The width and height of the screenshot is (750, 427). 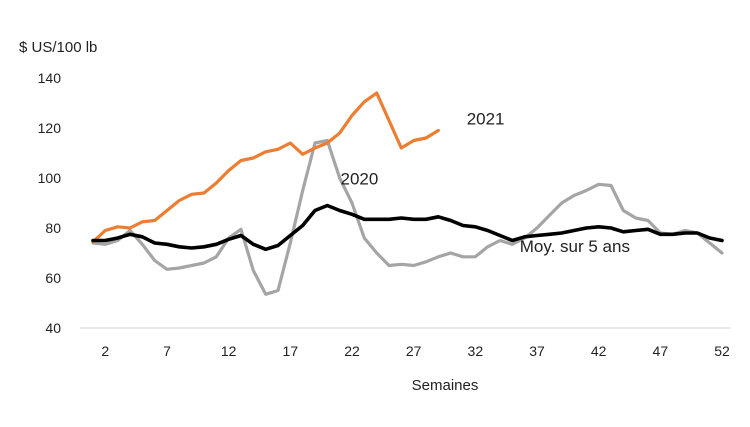 I want to click on x-tick-label: 37, so click(x=537, y=351).